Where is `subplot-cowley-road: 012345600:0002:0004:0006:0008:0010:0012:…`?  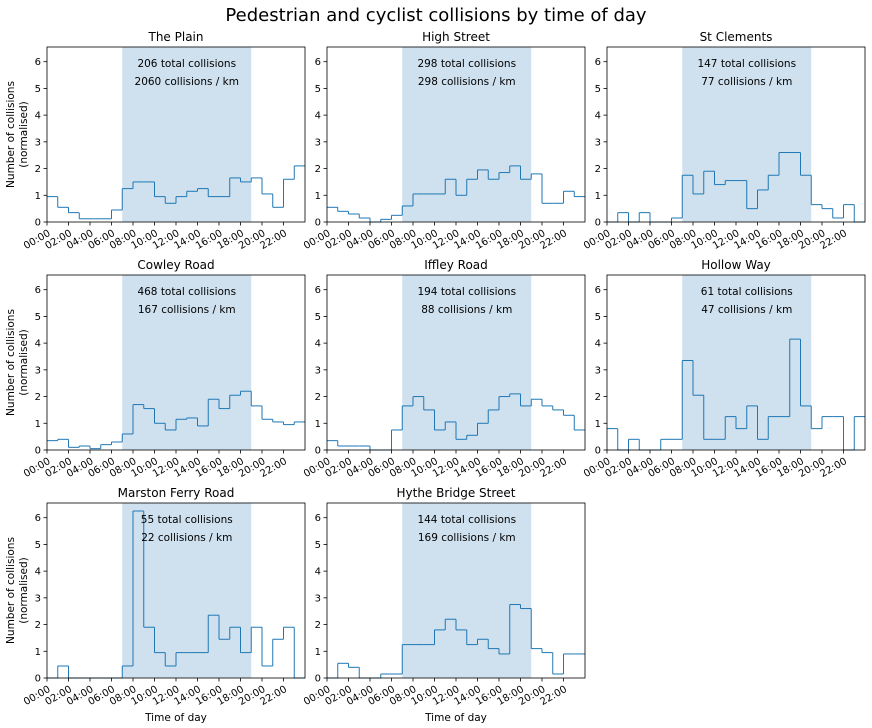
subplot-cowley-road: 012345600:0002:0004:0006:0008:0010:0012:… is located at coordinates (155, 369).